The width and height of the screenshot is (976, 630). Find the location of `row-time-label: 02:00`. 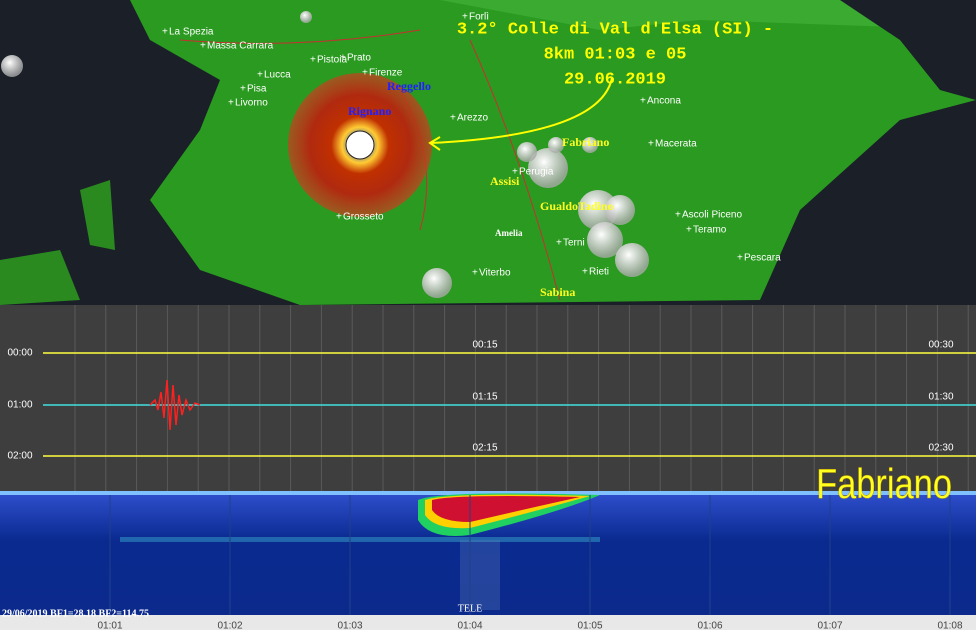

row-time-label: 02:00 is located at coordinates (19, 456).